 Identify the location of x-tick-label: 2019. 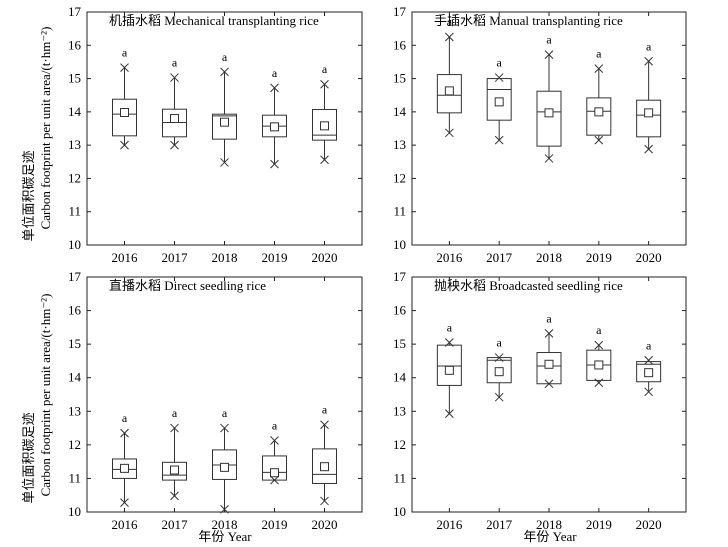
(599, 524).